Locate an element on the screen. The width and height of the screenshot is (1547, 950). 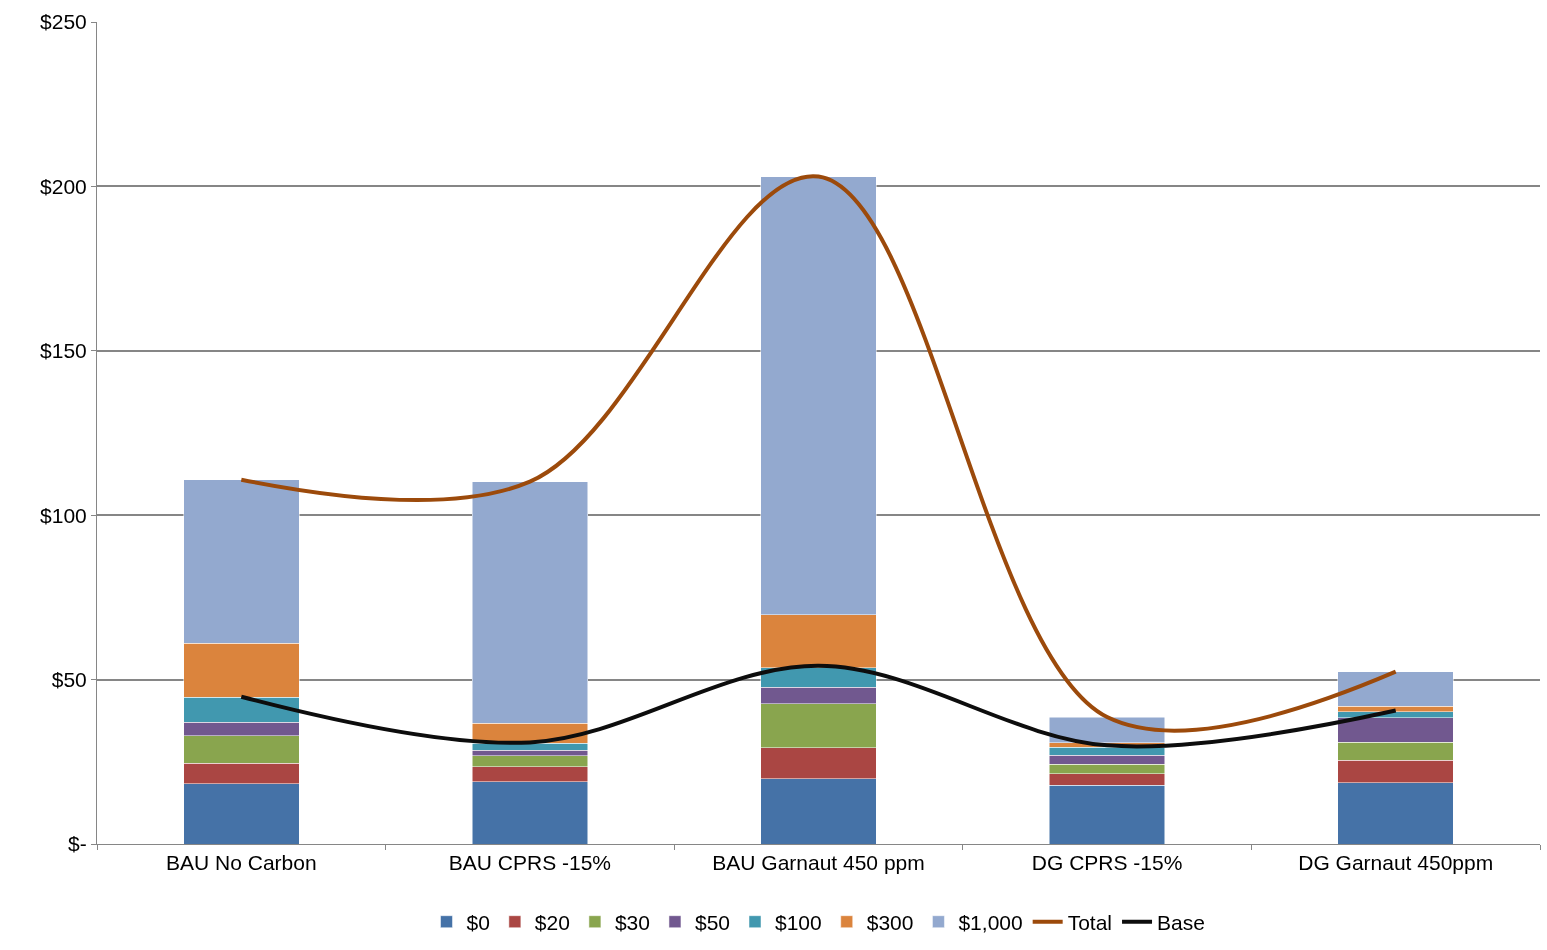
legend-label: Total is located at coordinates (1090, 922).